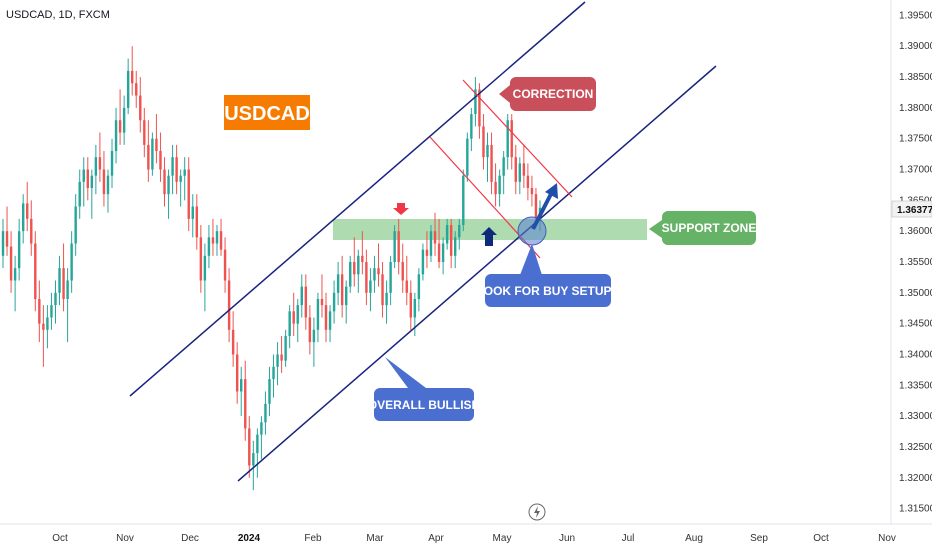  Describe the element at coordinates (915, 324) in the screenshot. I see `price-tick-label: 1.34500` at that location.